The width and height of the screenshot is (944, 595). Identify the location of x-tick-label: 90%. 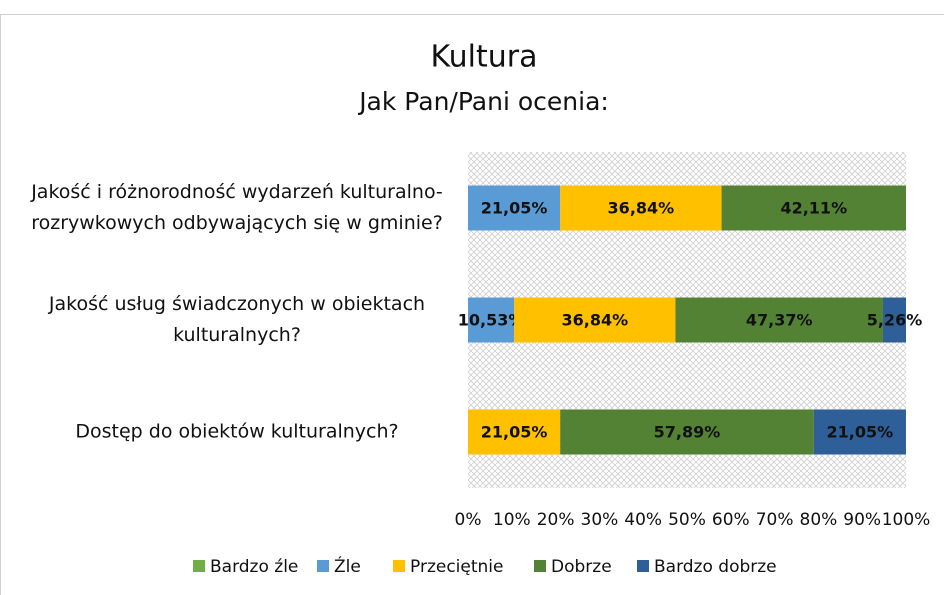
(862, 520).